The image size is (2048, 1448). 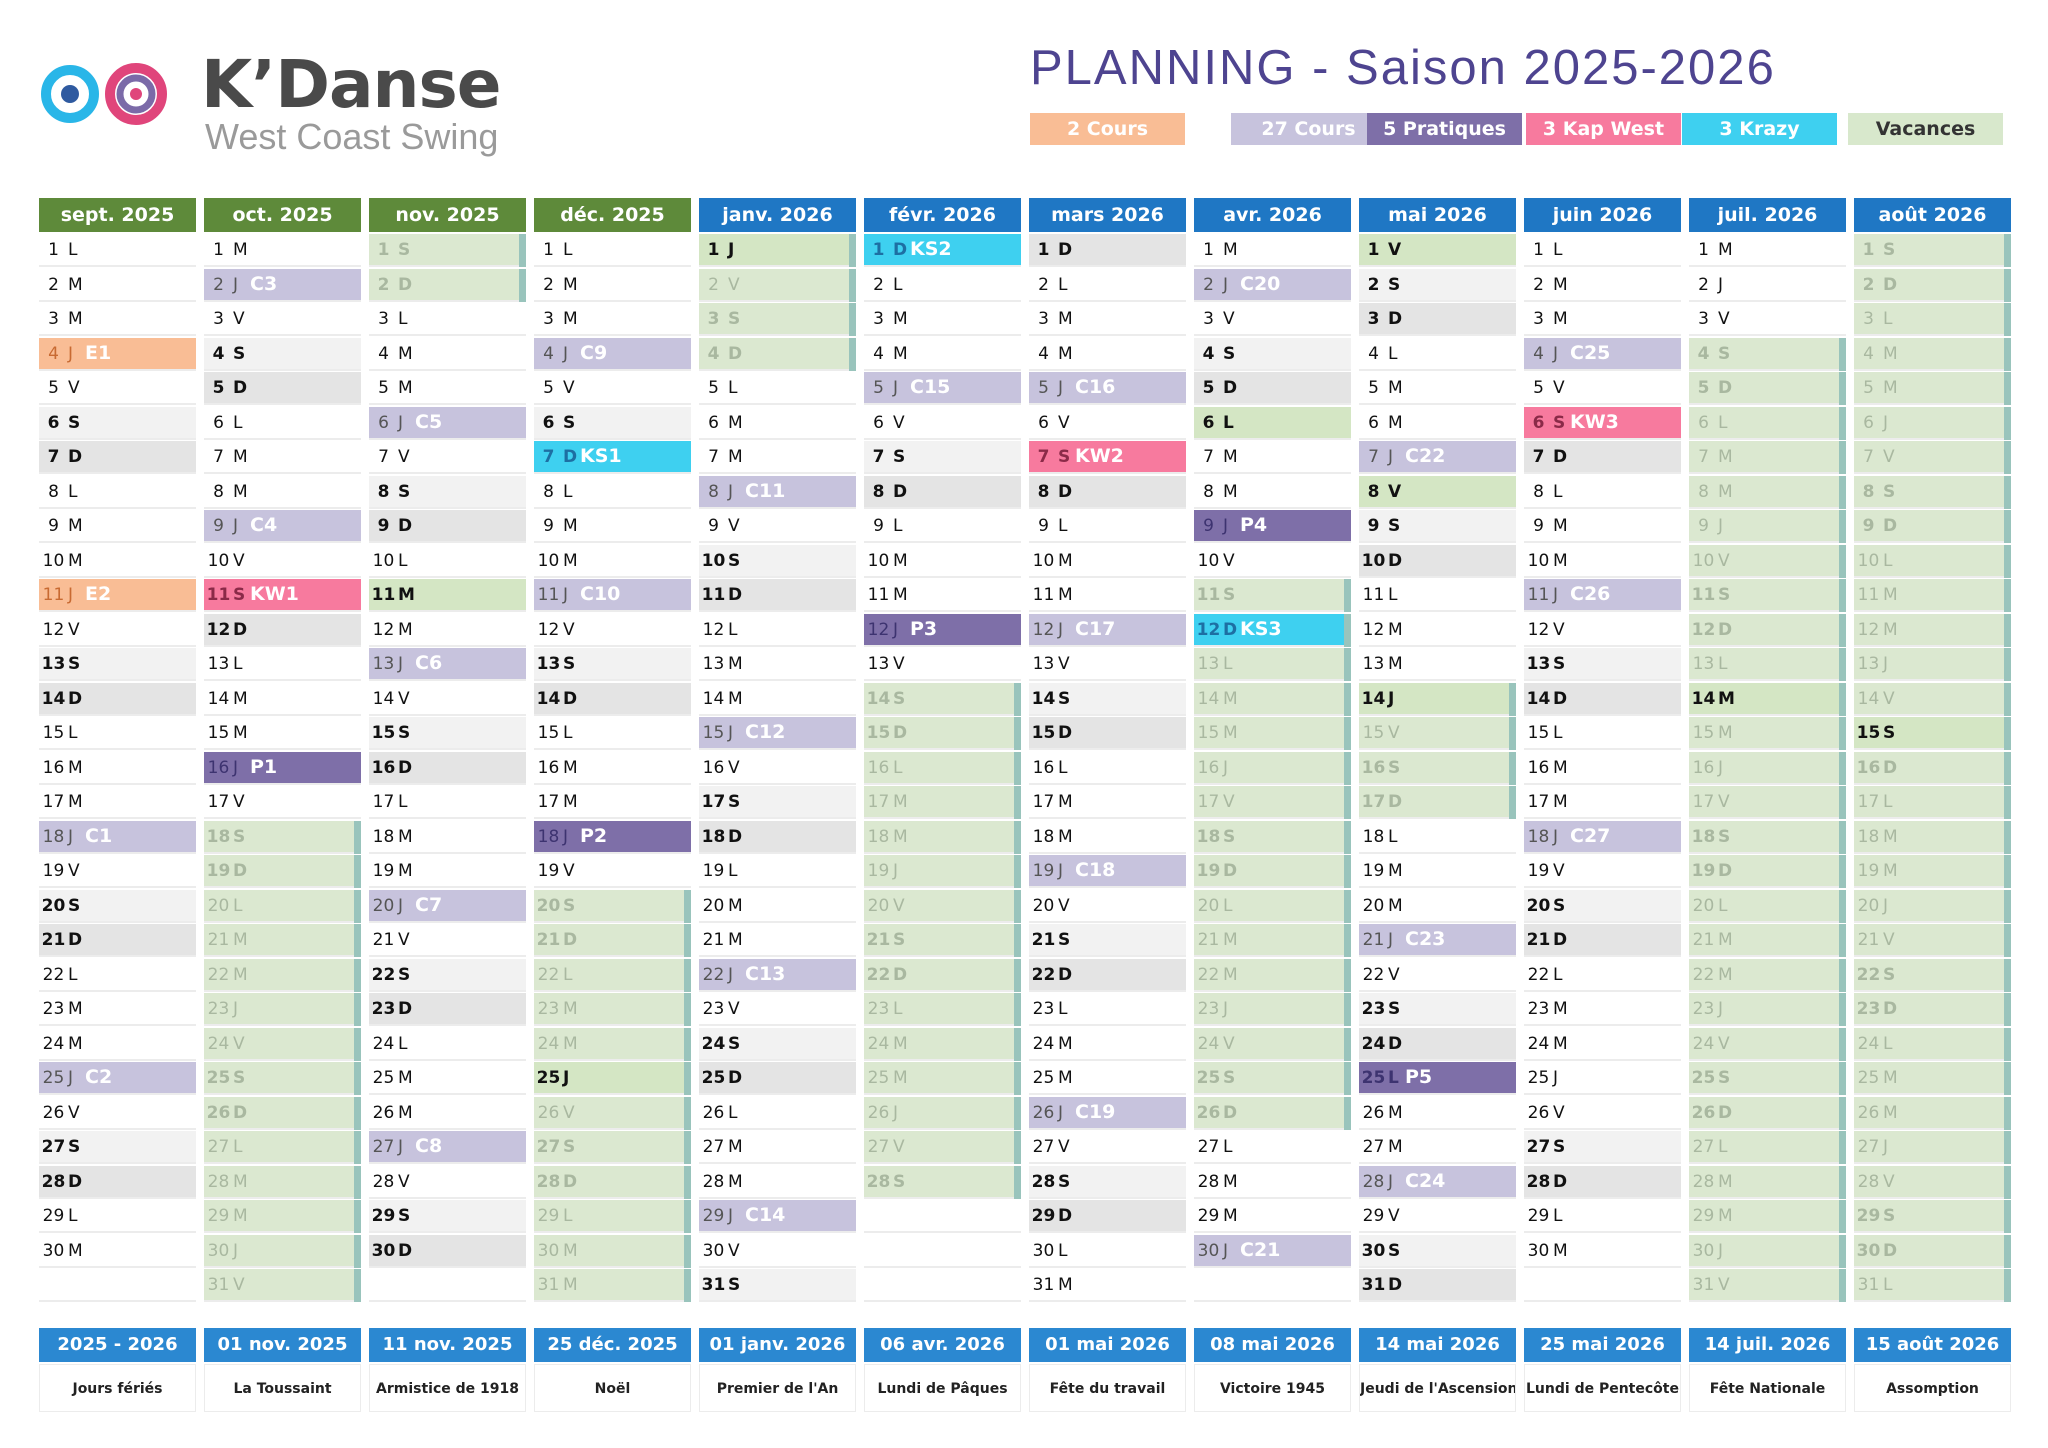 I want to click on holiday-name: Victoire 1945, so click(x=1272, y=1388).